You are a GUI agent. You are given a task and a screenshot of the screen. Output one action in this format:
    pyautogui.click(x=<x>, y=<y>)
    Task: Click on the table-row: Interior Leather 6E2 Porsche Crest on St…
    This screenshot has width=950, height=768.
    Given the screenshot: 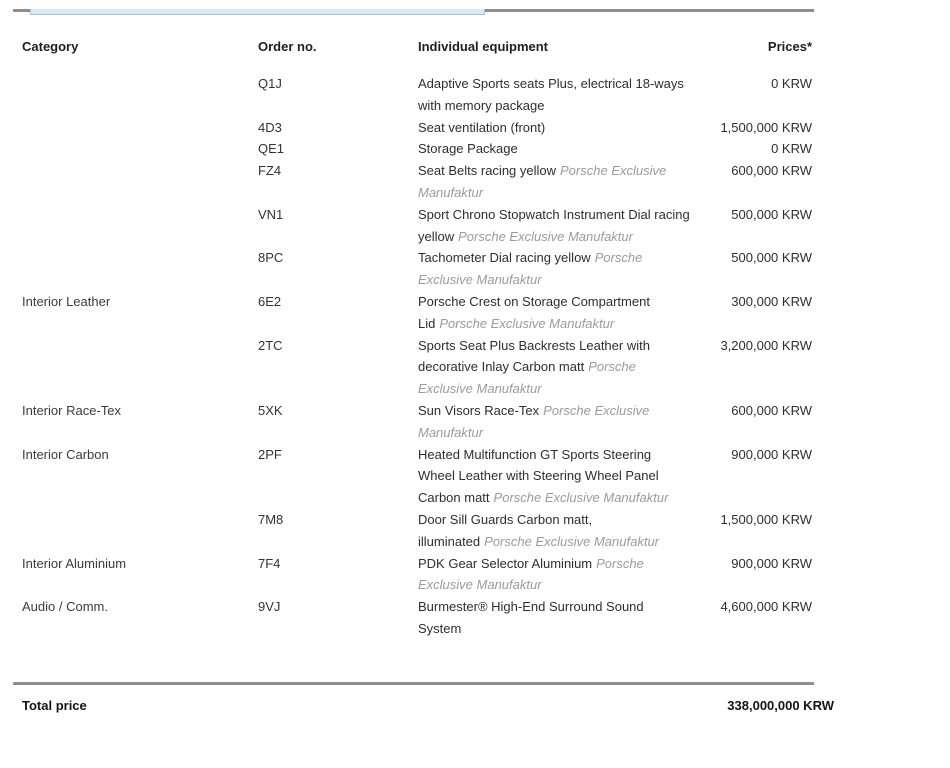 What is the action you would take?
    pyautogui.click(x=417, y=313)
    